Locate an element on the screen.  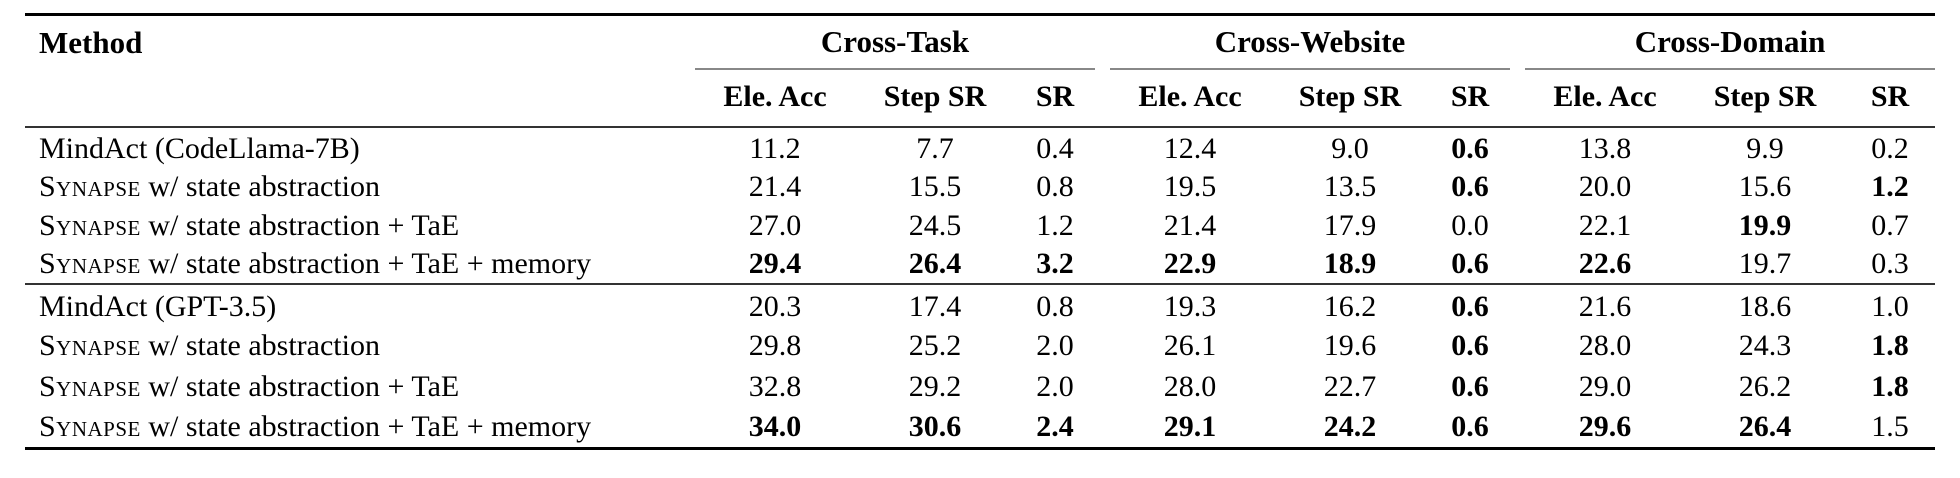
cell-cross-domain-ele-acc: 28.0 is located at coordinates (1605, 345).